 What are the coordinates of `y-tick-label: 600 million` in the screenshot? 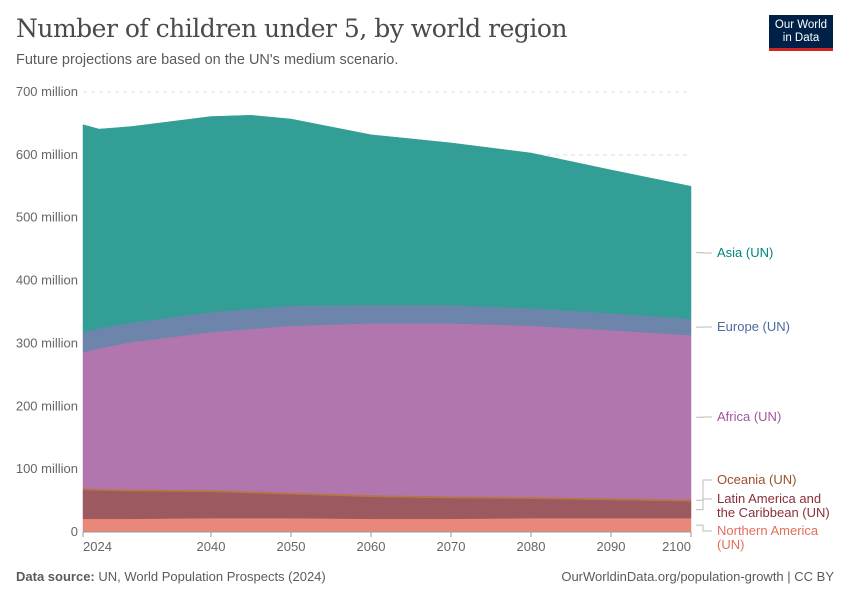 It's located at (47, 154).